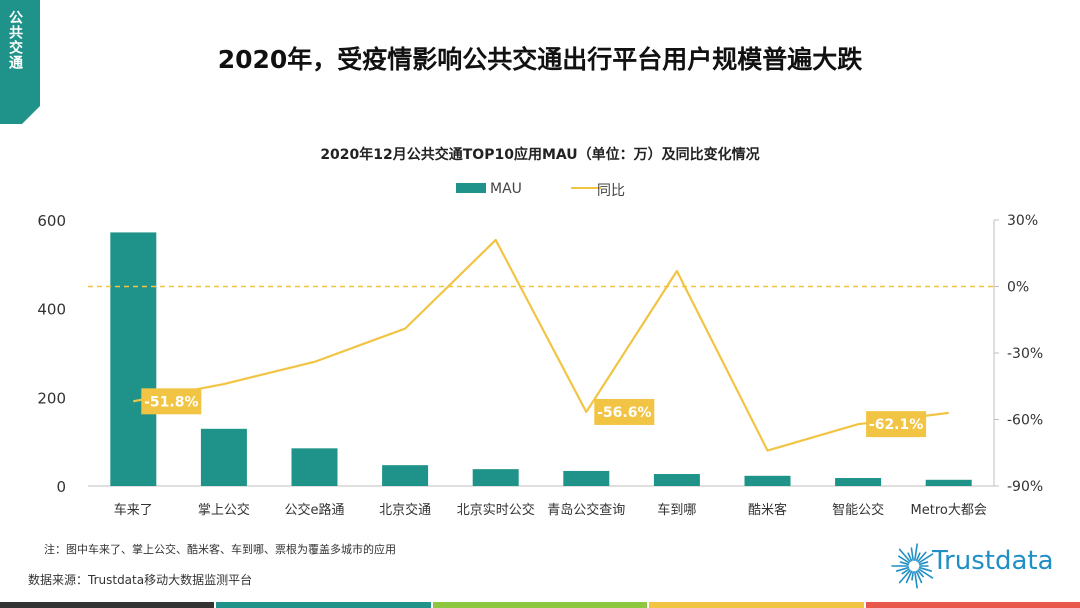  What do you see at coordinates (51, 221) in the screenshot?
I see `left-axis-tick: 600` at bounding box center [51, 221].